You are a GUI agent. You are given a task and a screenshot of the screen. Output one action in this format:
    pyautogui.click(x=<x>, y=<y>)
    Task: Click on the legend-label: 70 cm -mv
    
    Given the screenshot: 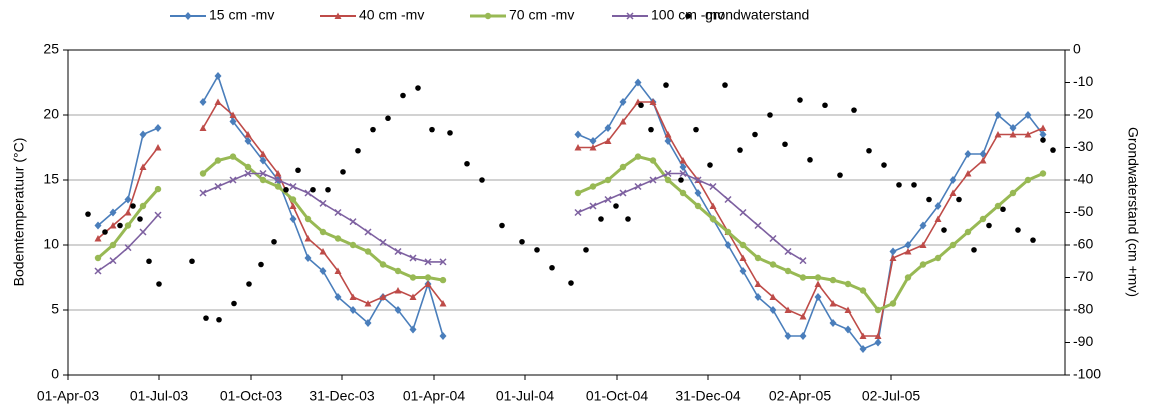 What is the action you would take?
    pyautogui.click(x=541, y=15)
    